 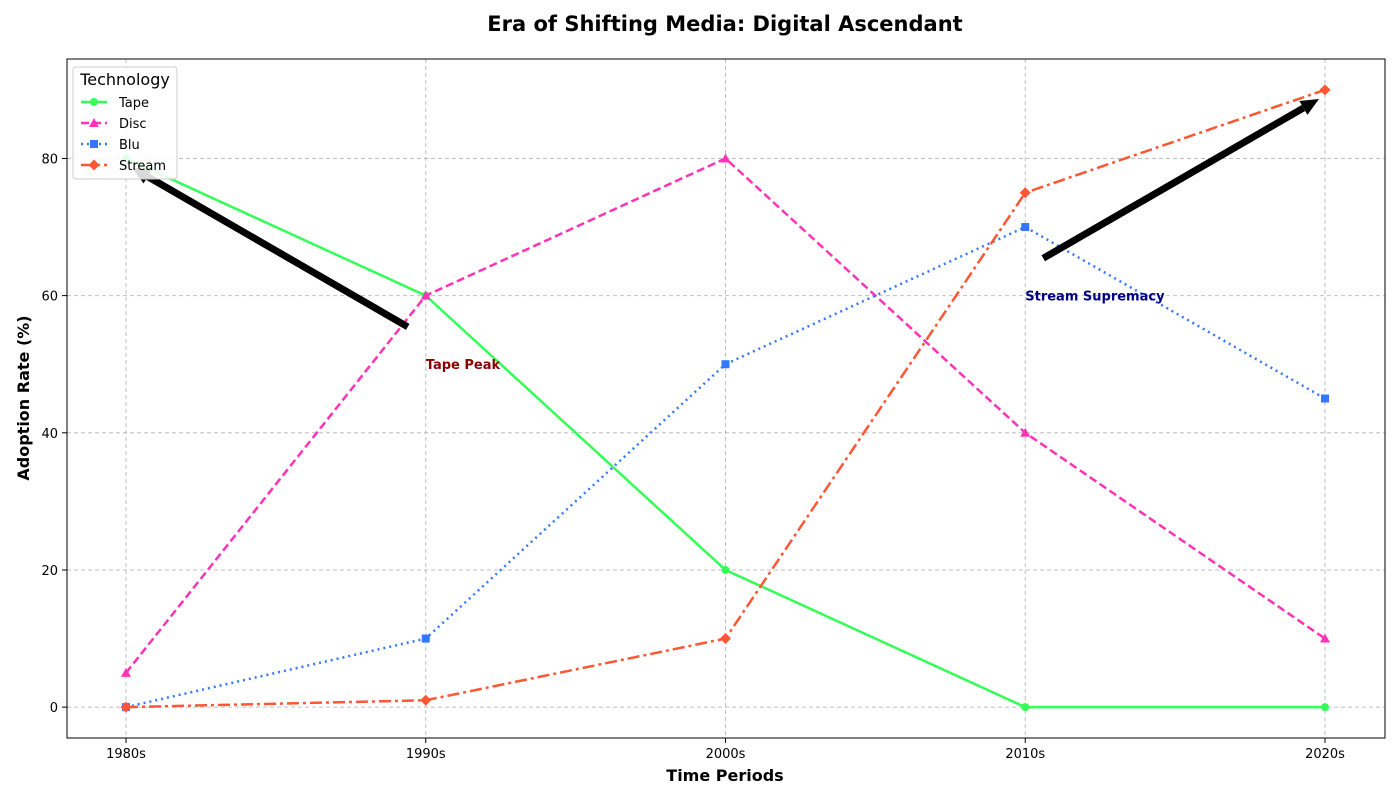 I want to click on legend-item-tape: Tape, so click(x=115, y=103).